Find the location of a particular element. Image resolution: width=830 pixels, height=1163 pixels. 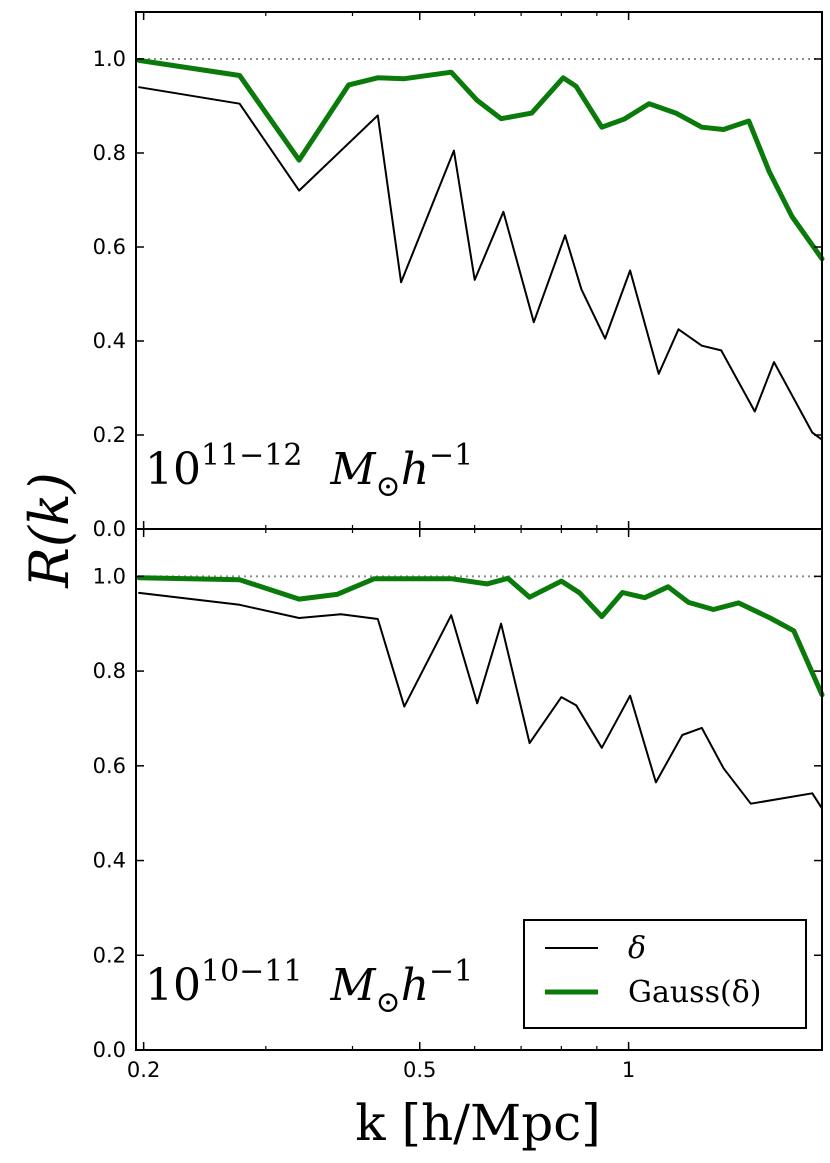

legend-box is located at coordinates (665, 974).